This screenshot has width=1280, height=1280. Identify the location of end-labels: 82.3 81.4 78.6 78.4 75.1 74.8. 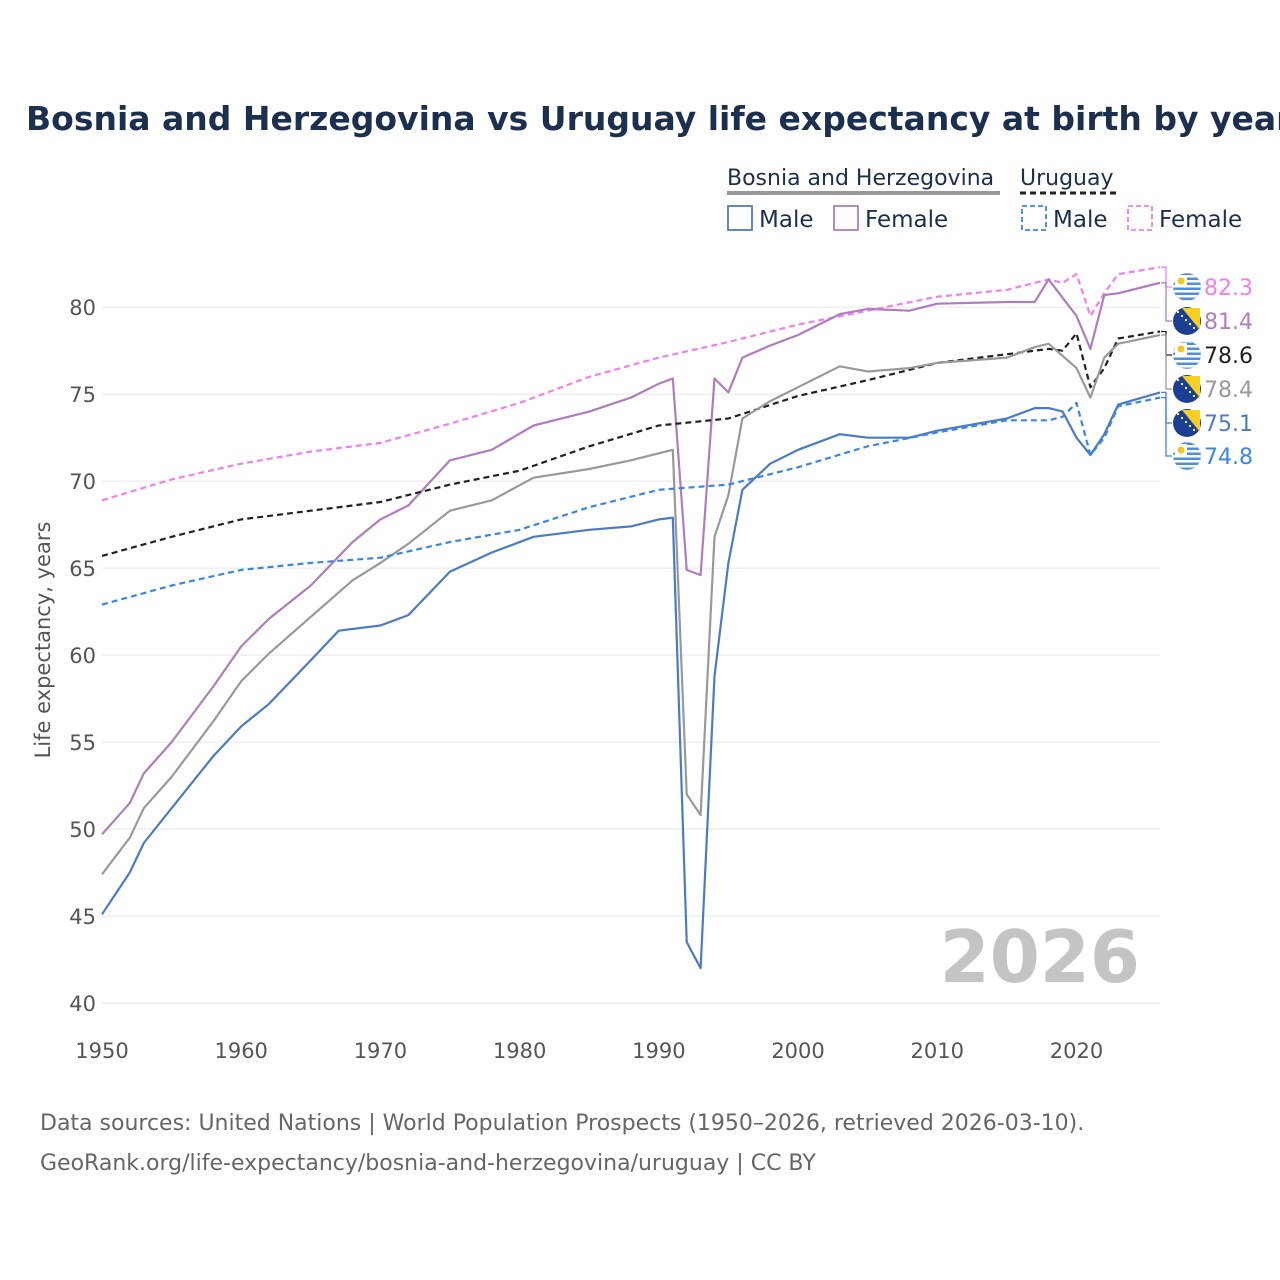
(1207, 368).